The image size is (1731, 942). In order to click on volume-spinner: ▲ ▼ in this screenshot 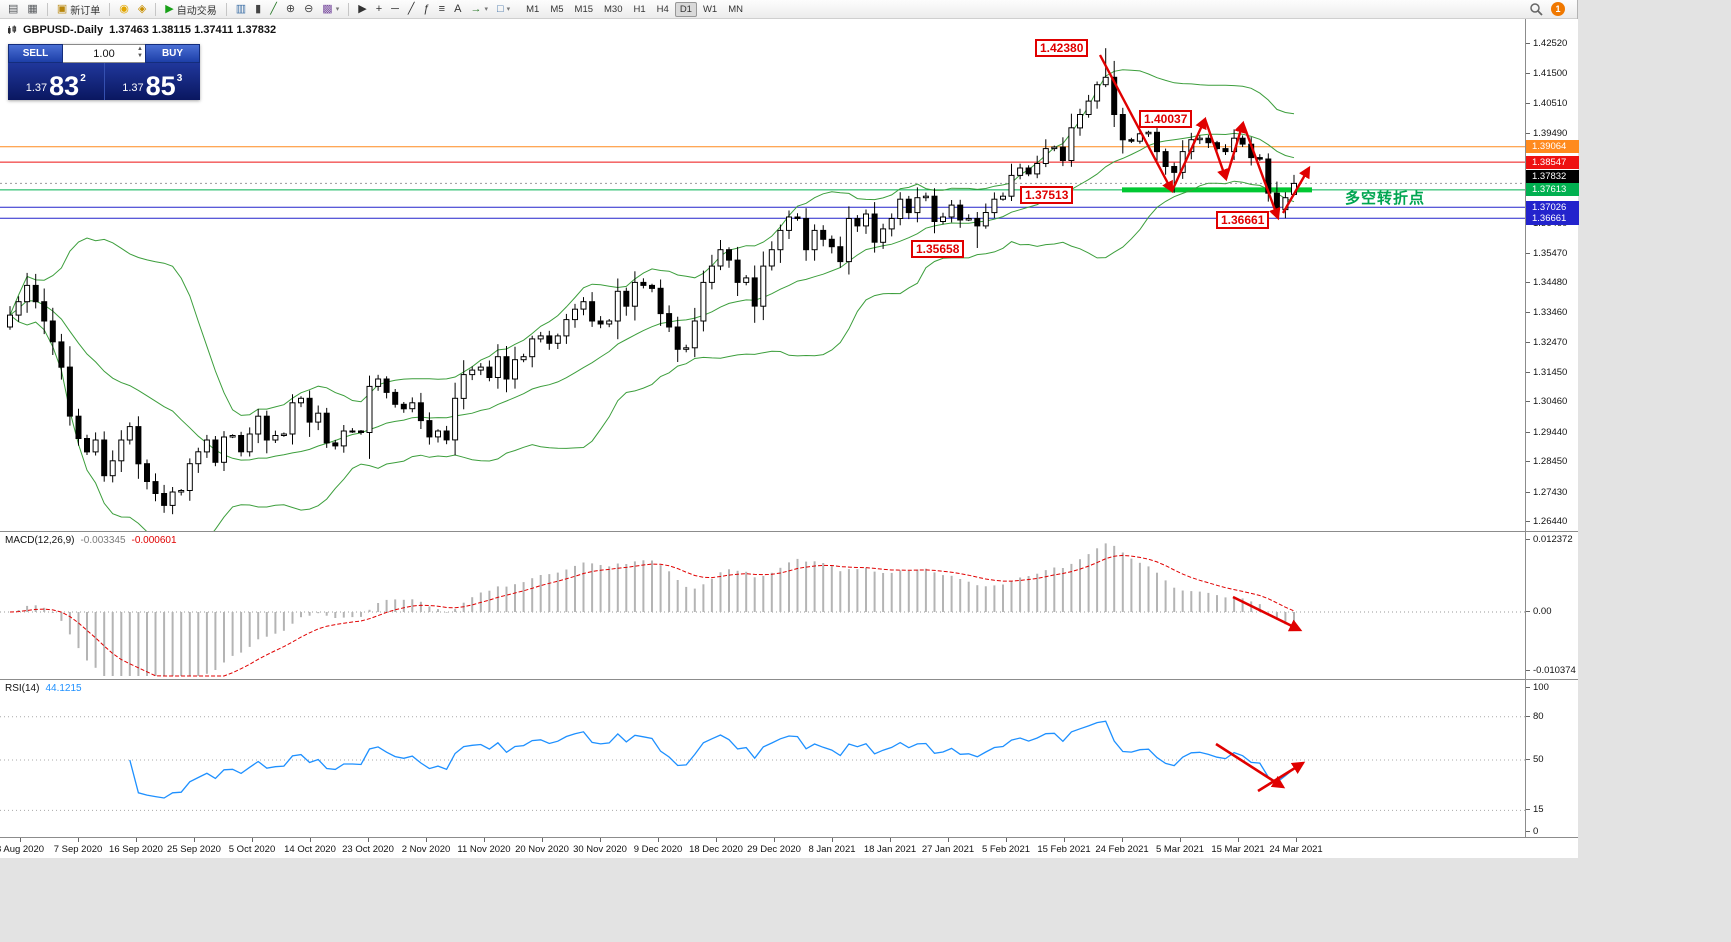, I will do `click(140, 53)`.